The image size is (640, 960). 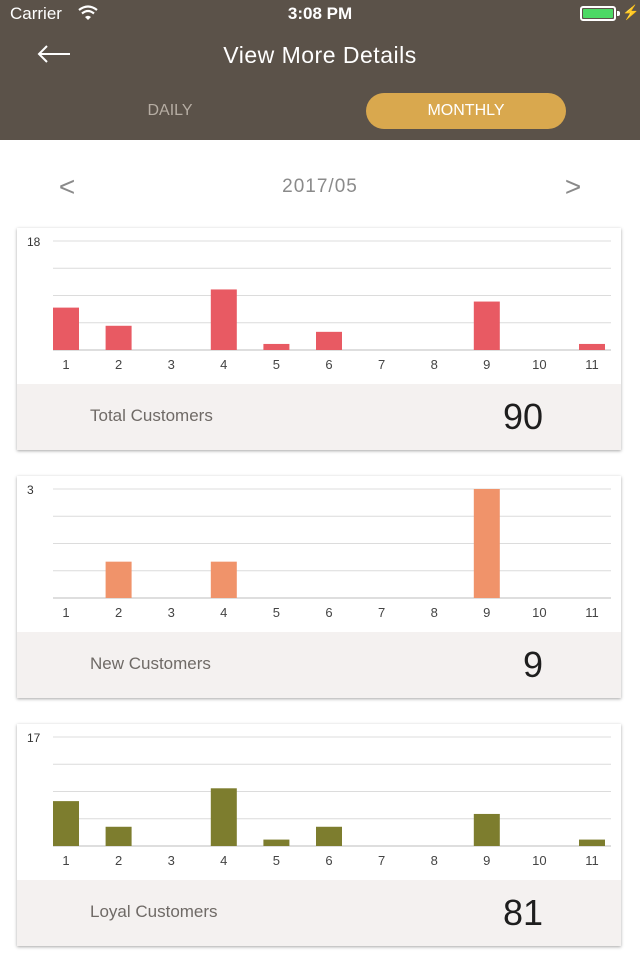 I want to click on new-customers-chart-svg: 3 1 2 3 4 5 6 7 8 9 10 11, so click(x=319, y=551).